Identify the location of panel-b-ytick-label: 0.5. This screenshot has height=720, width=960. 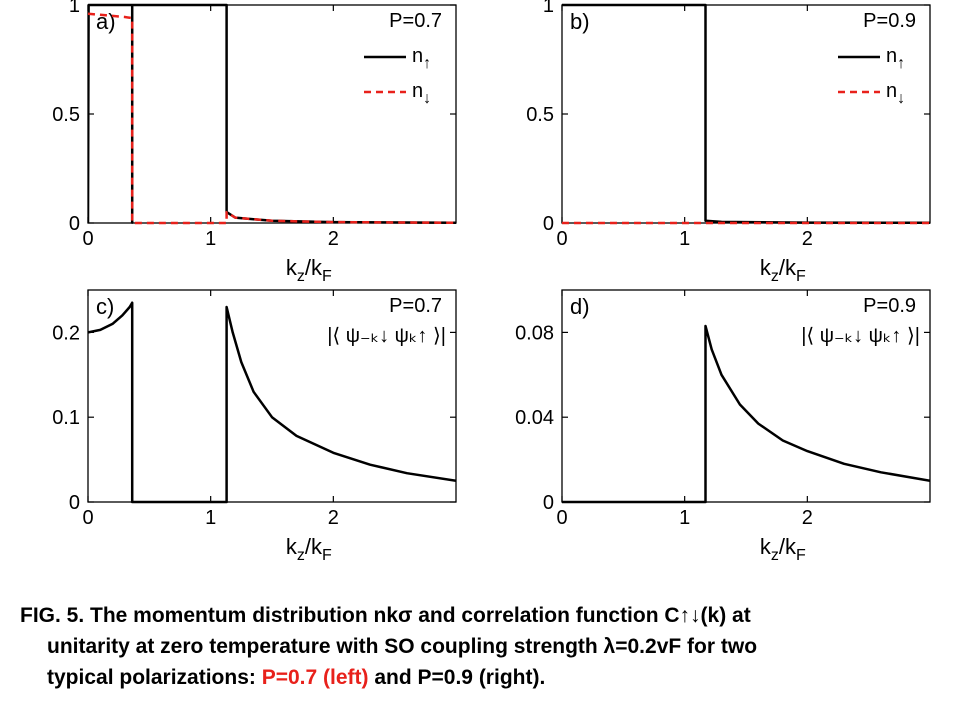
(540, 115).